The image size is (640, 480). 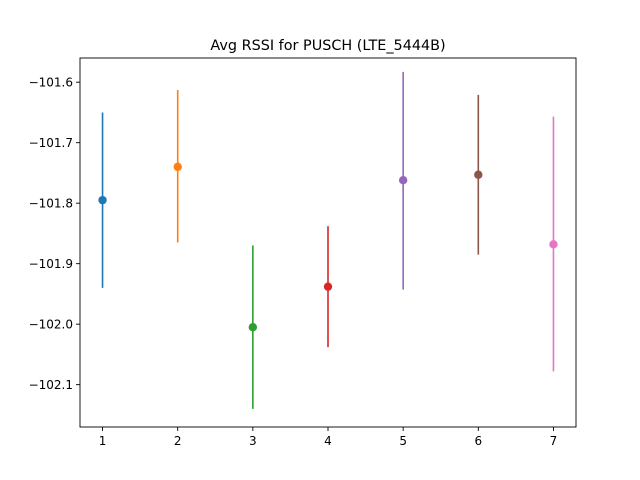 I want to click on y-tick-label: −102.1, so click(x=51, y=385).